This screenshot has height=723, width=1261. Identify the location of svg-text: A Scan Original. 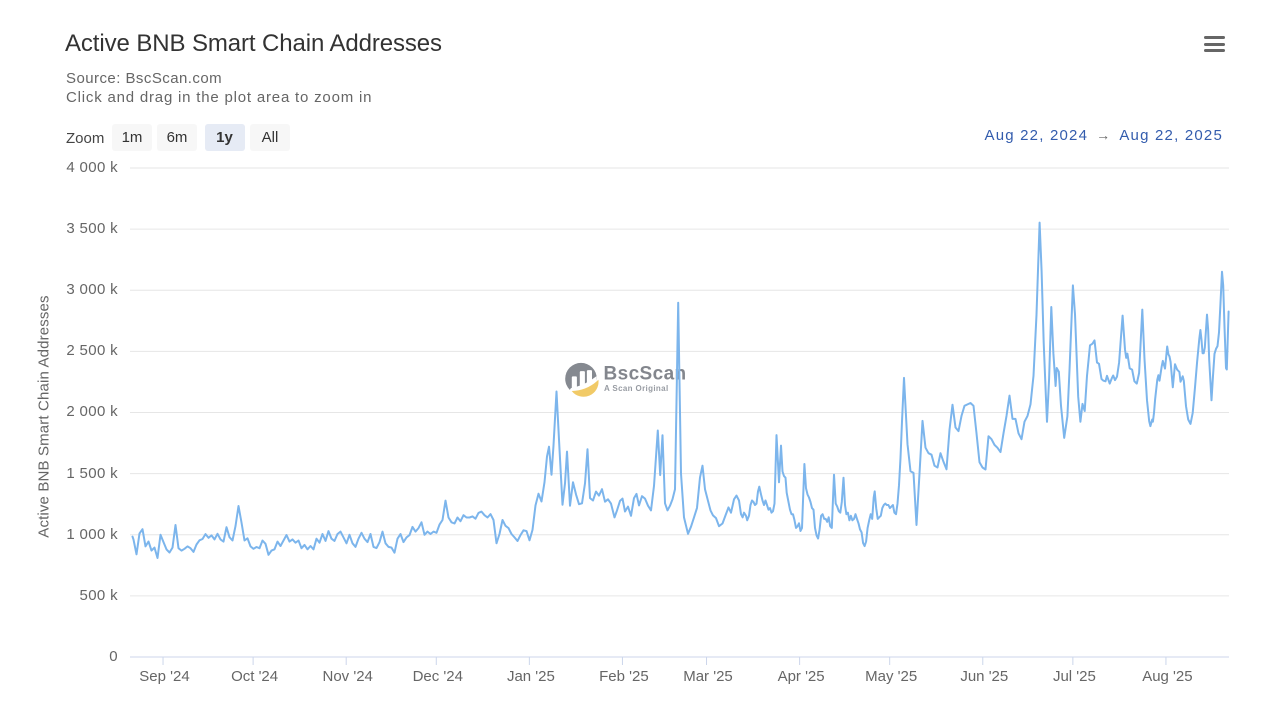
(636, 388).